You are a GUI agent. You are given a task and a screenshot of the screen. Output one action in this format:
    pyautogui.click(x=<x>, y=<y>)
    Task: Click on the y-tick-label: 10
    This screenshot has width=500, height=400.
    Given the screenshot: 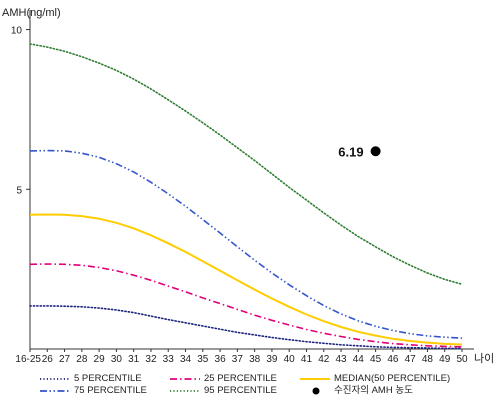 What is the action you would take?
    pyautogui.click(x=17, y=31)
    